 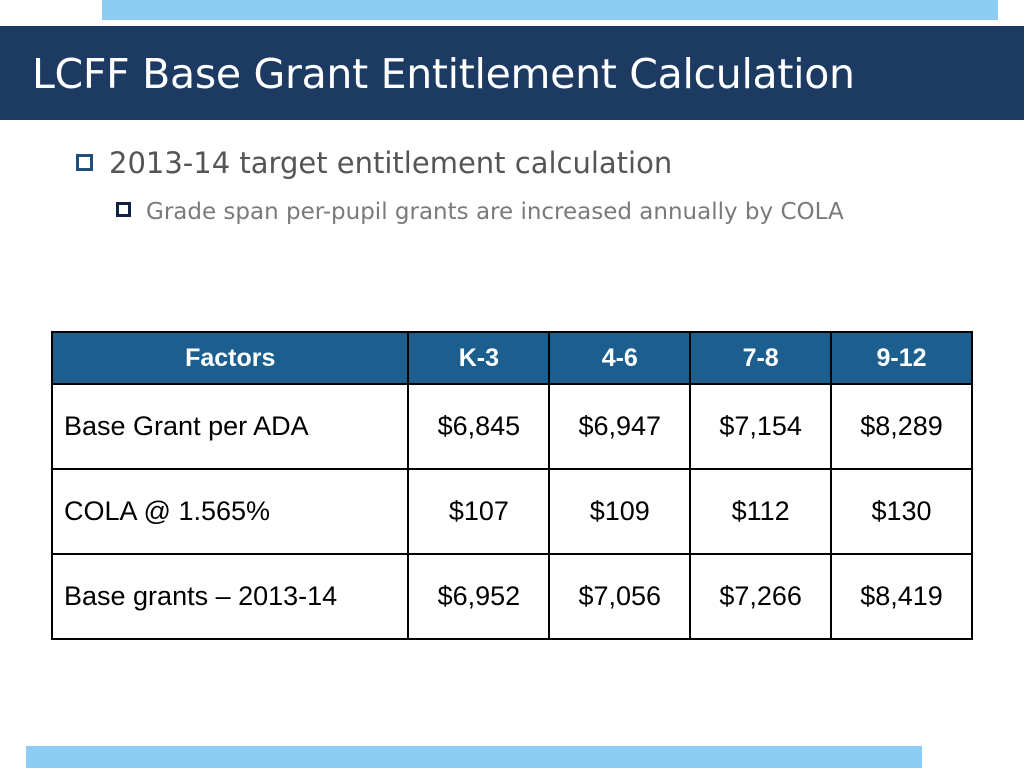 What do you see at coordinates (901, 426) in the screenshot?
I see `table-cell: $8,289` at bounding box center [901, 426].